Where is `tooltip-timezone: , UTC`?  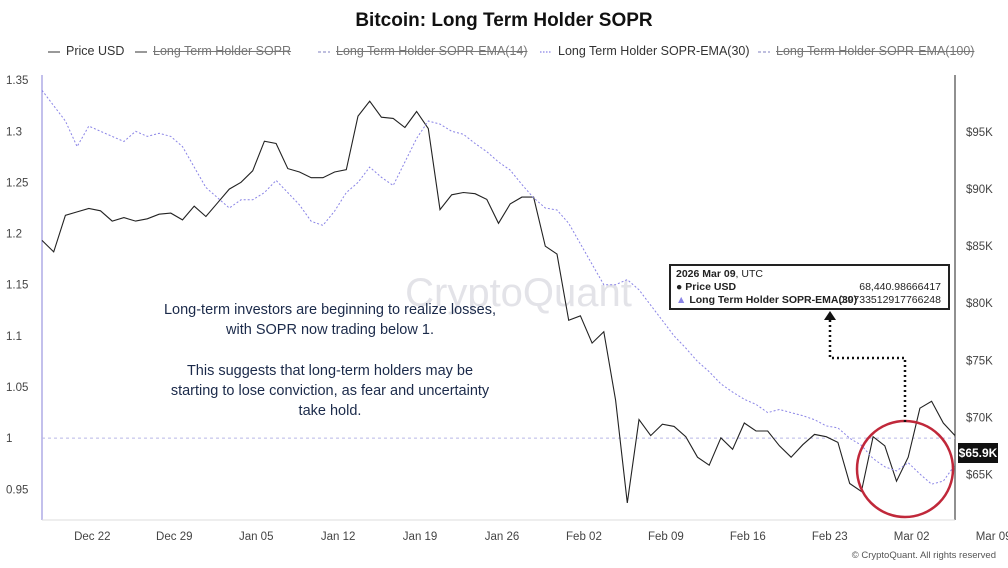
tooltip-timezone: , UTC is located at coordinates (749, 274).